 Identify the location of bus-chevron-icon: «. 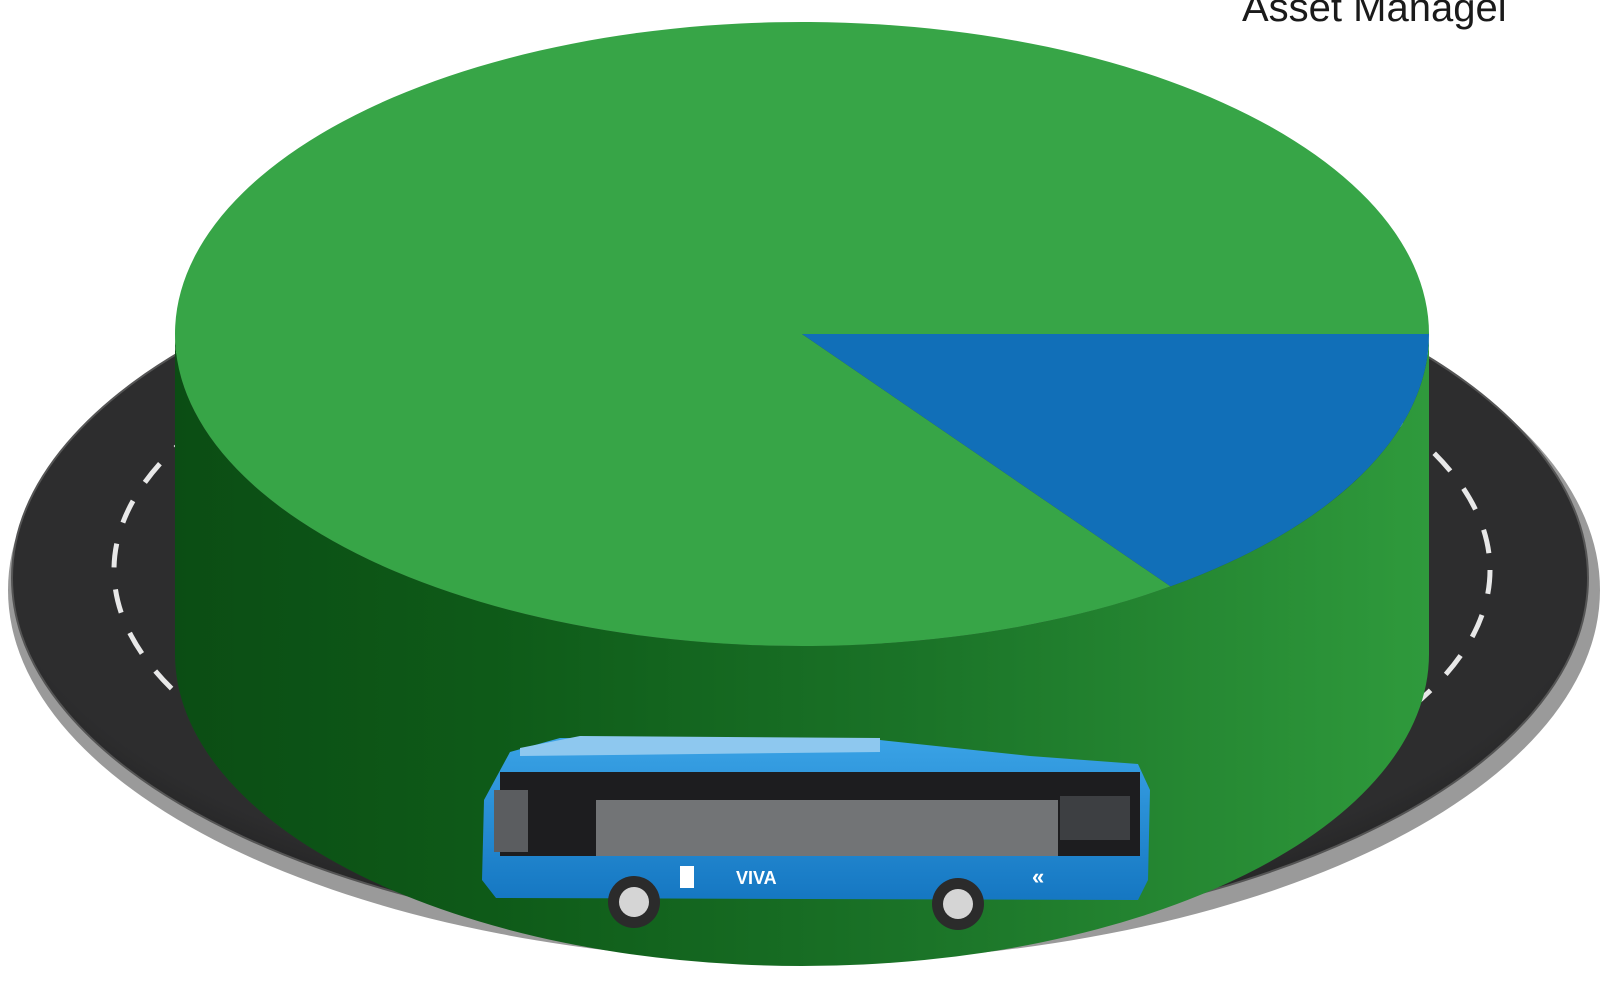
(1038, 876).